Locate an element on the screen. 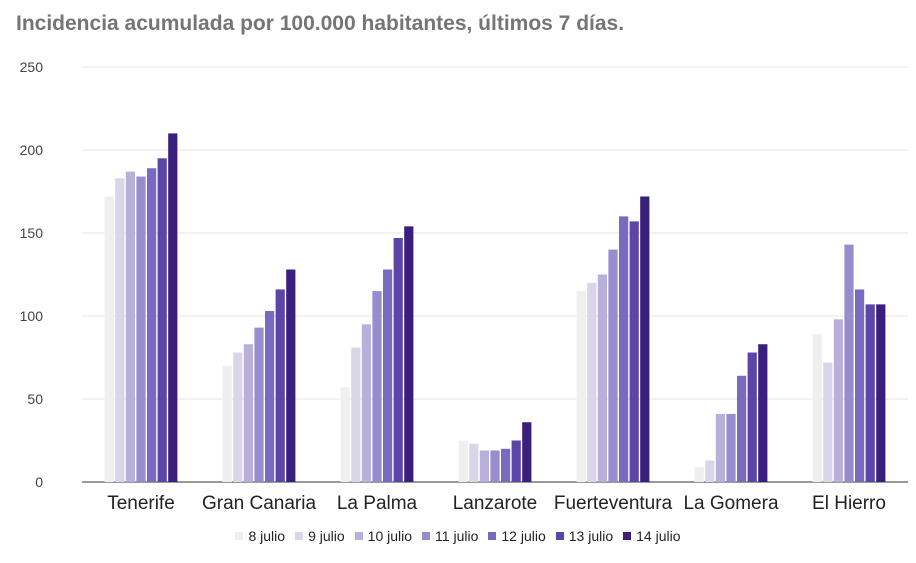  legend-label: 12 julio is located at coordinates (523, 536).